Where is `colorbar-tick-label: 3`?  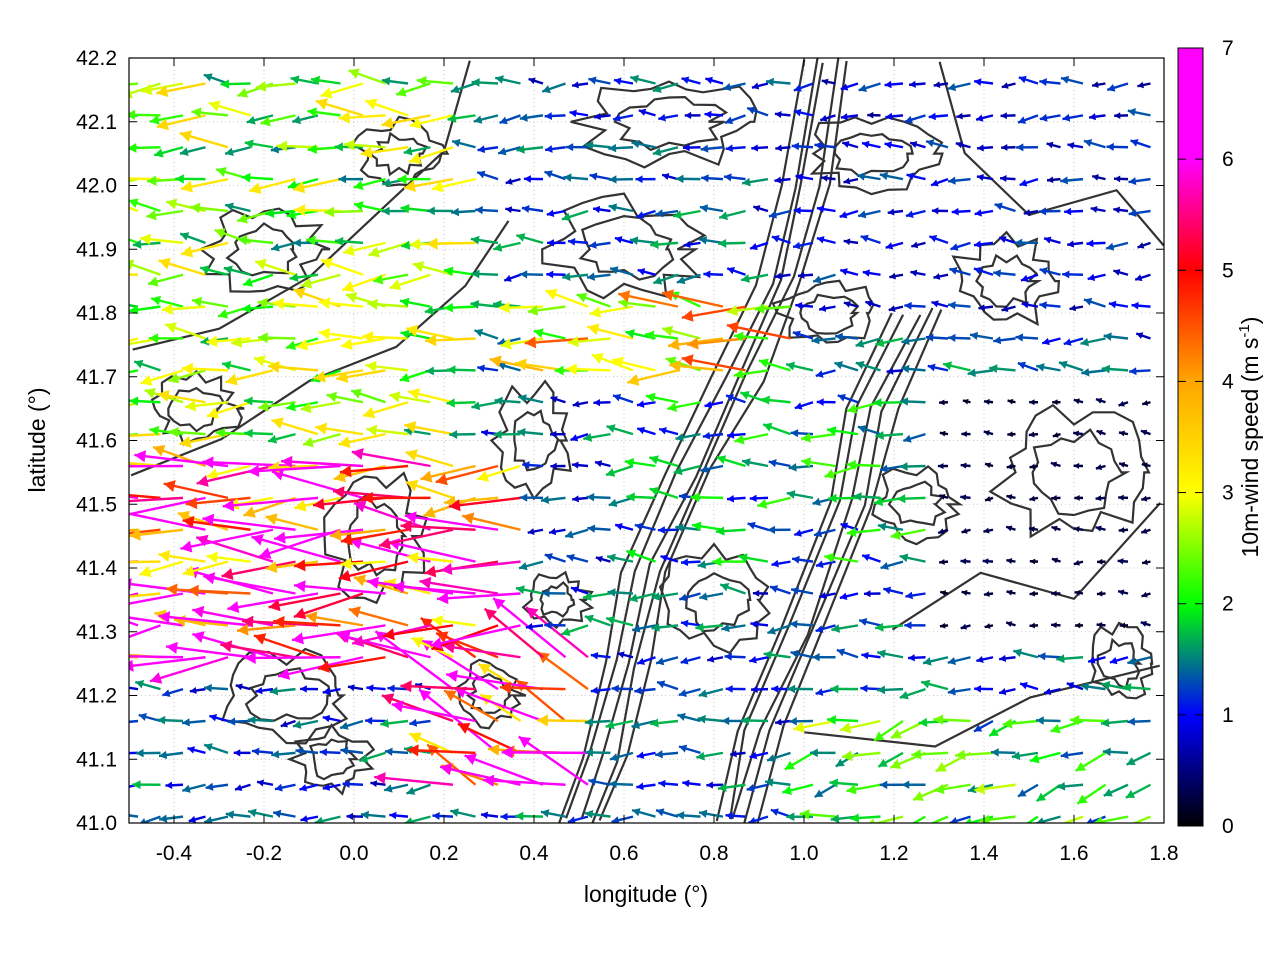
colorbar-tick-label: 3 is located at coordinates (1228, 493).